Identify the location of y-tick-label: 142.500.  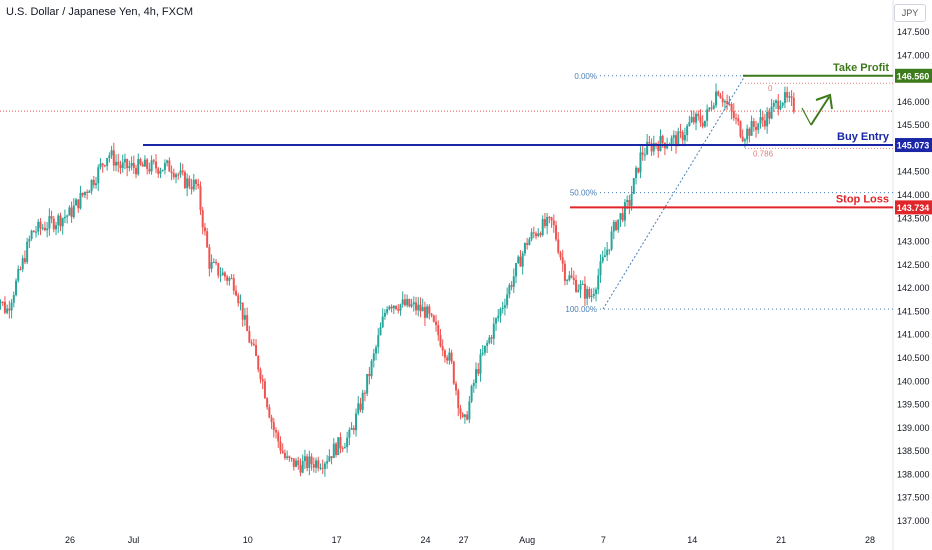
(913, 265).